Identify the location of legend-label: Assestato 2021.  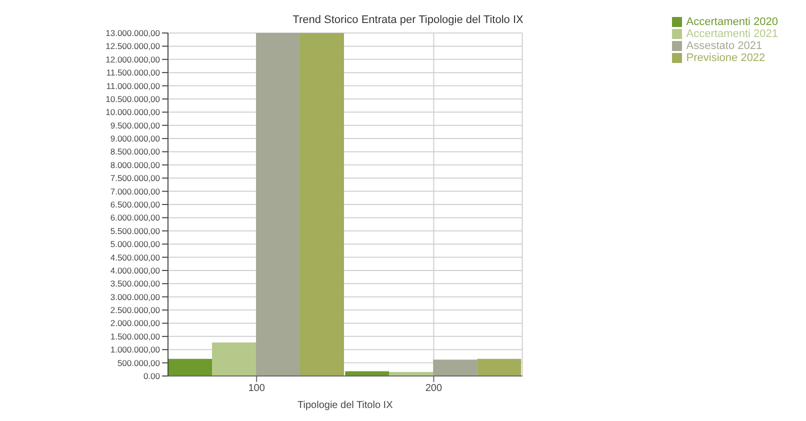
(724, 46).